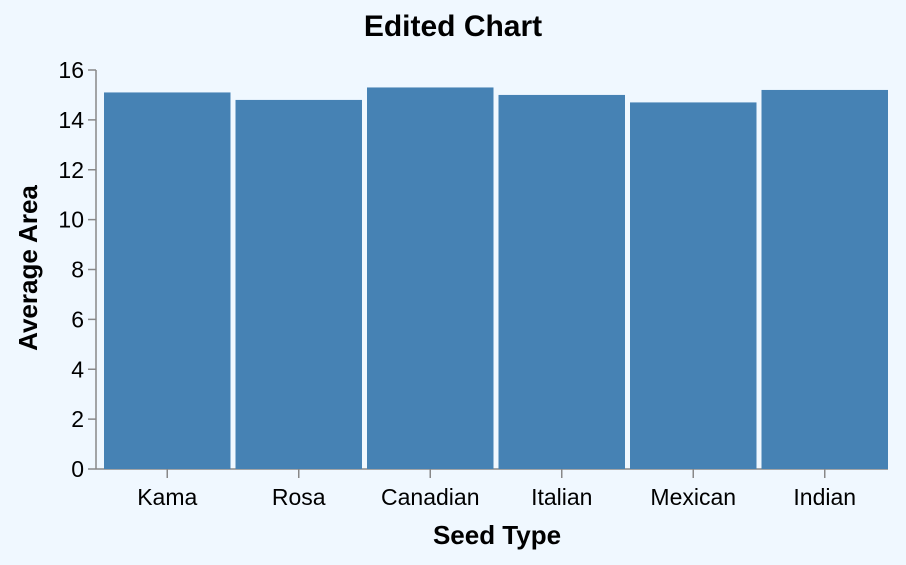 The image size is (906, 565). I want to click on chart-title: Edited Chart, so click(453, 26).